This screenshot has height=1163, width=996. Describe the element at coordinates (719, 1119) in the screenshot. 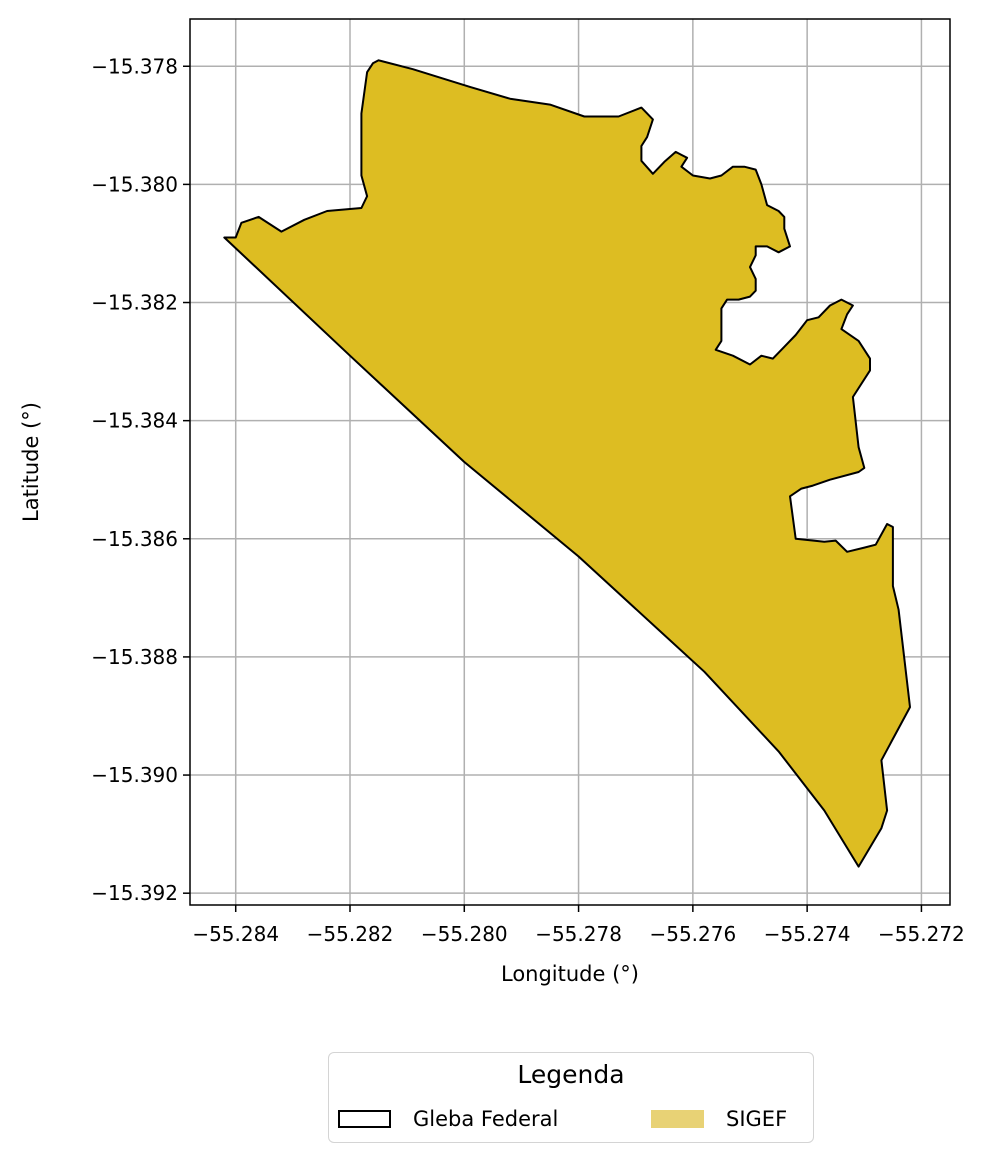

I see `legend-item-sigef: SIGEF` at that location.